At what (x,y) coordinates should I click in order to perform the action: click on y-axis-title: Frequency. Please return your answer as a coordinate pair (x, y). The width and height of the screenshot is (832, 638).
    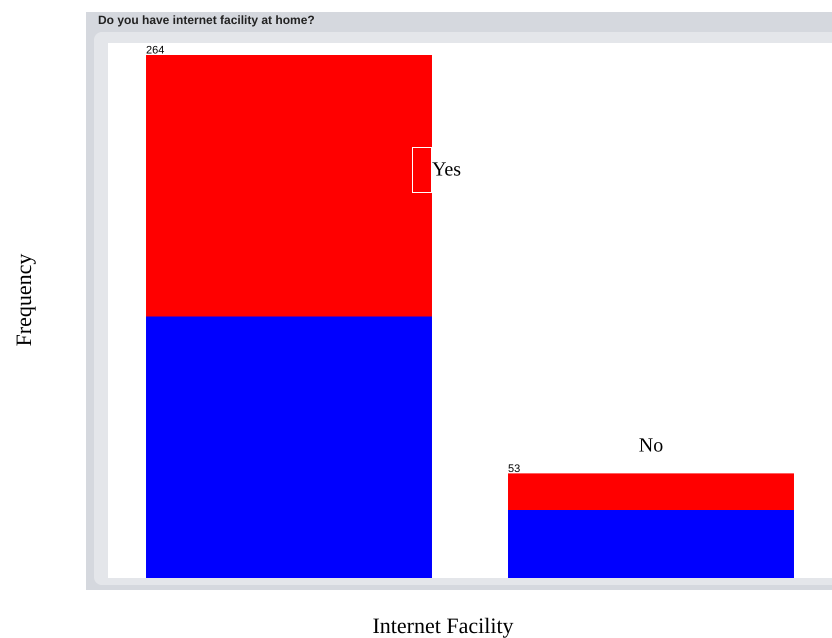
    Looking at the image, I should click on (24, 300).